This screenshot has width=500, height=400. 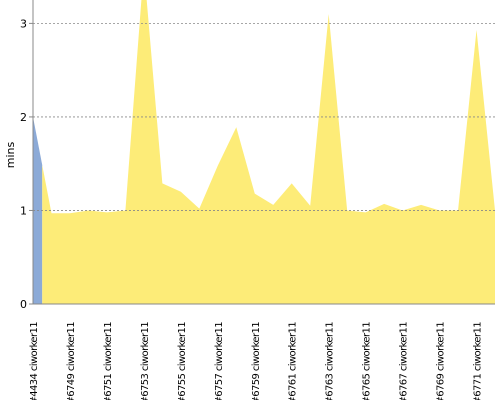 What do you see at coordinates (23, 23) in the screenshot?
I see `y-tick-label: 3` at bounding box center [23, 23].